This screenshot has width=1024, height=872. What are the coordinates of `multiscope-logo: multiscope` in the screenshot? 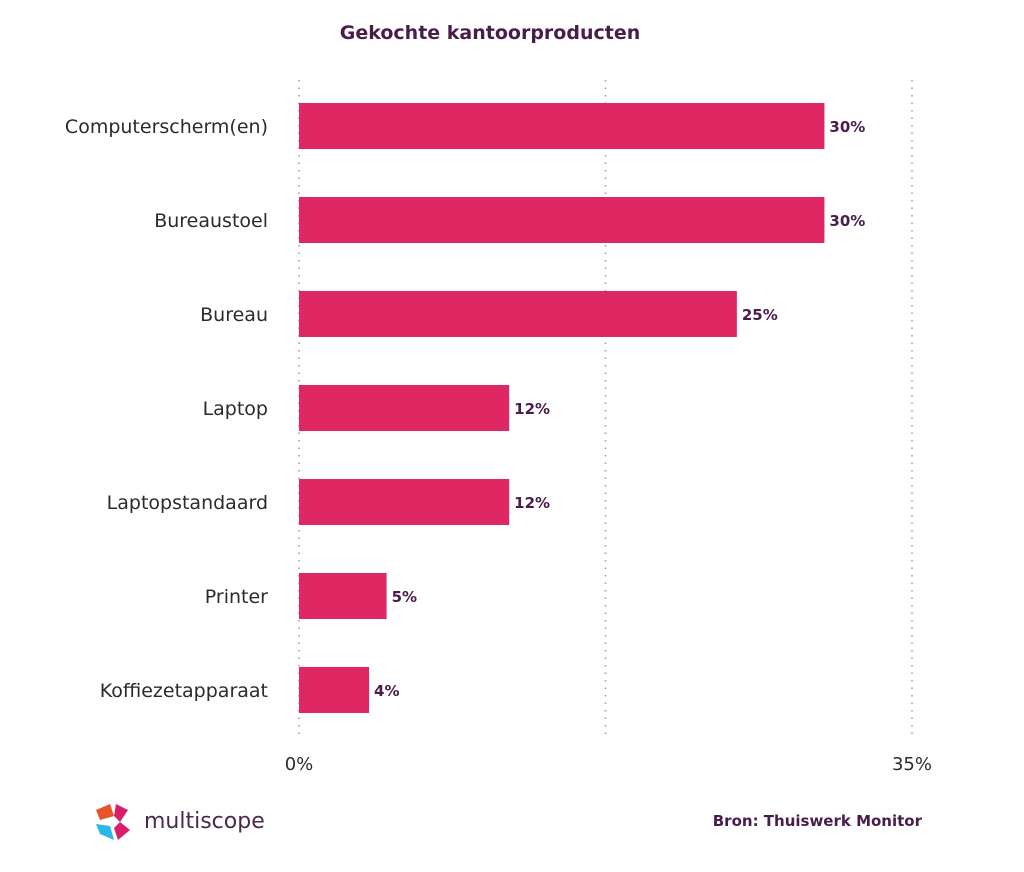 It's located at (178, 821).